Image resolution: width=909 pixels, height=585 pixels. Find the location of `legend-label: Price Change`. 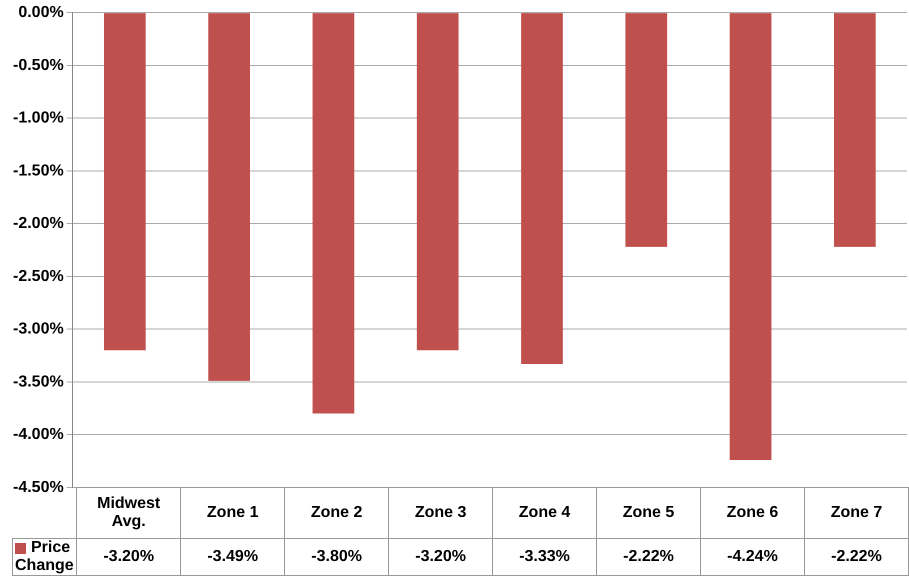

legend-label: Price Change is located at coordinates (44, 557).